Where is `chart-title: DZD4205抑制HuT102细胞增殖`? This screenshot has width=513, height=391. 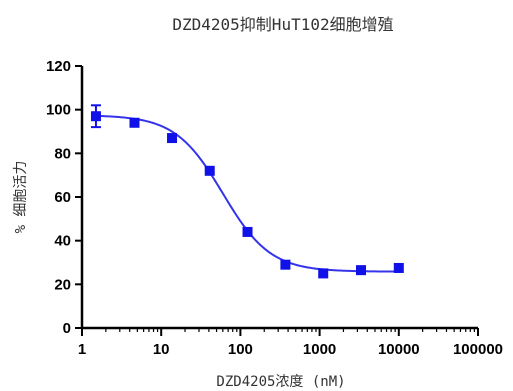
chart-title: DZD4205抑制HuT102细胞增殖 is located at coordinates (282, 24).